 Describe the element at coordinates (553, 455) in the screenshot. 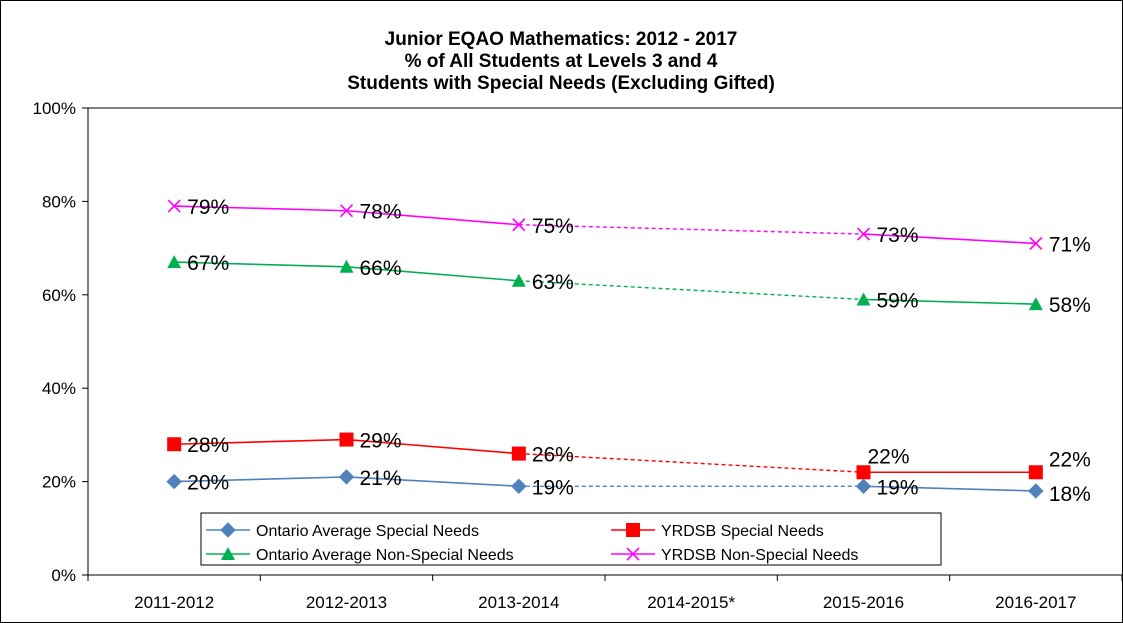

I see `data-label: 26%` at that location.